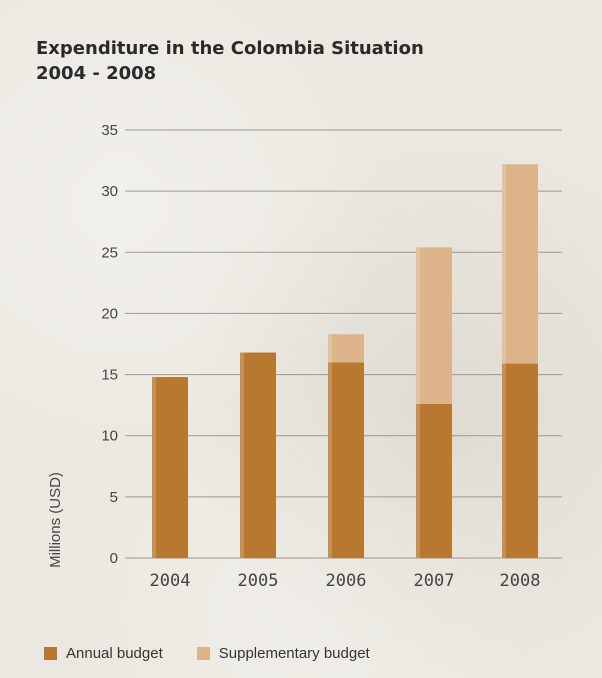 The height and width of the screenshot is (678, 602). Describe the element at coordinates (346, 348) in the screenshot. I see `bar-supplementary-2006` at that location.